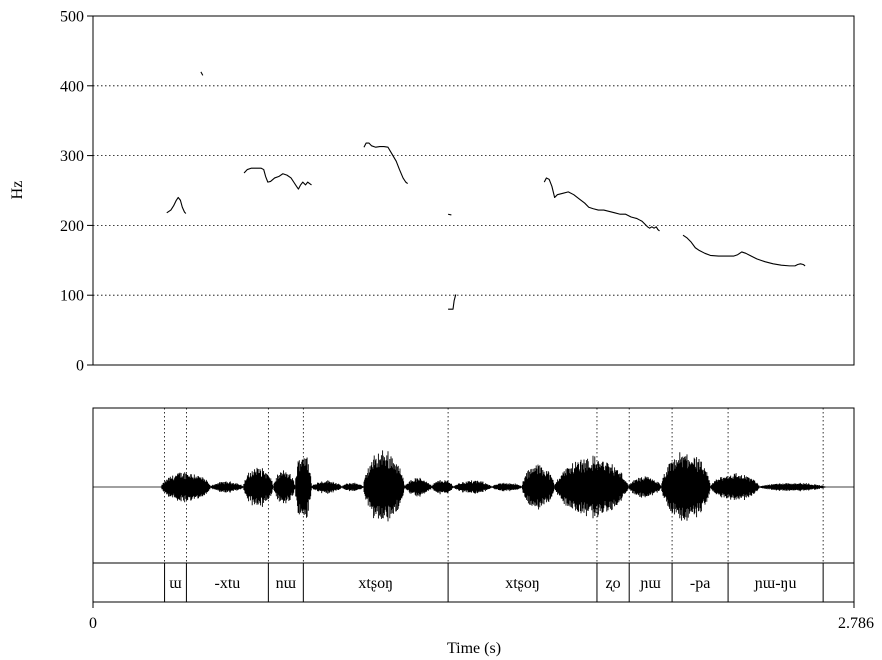 This screenshot has width=882, height=660. What do you see at coordinates (286, 583) in the screenshot?
I see `segment-label-3: nɯ` at bounding box center [286, 583].